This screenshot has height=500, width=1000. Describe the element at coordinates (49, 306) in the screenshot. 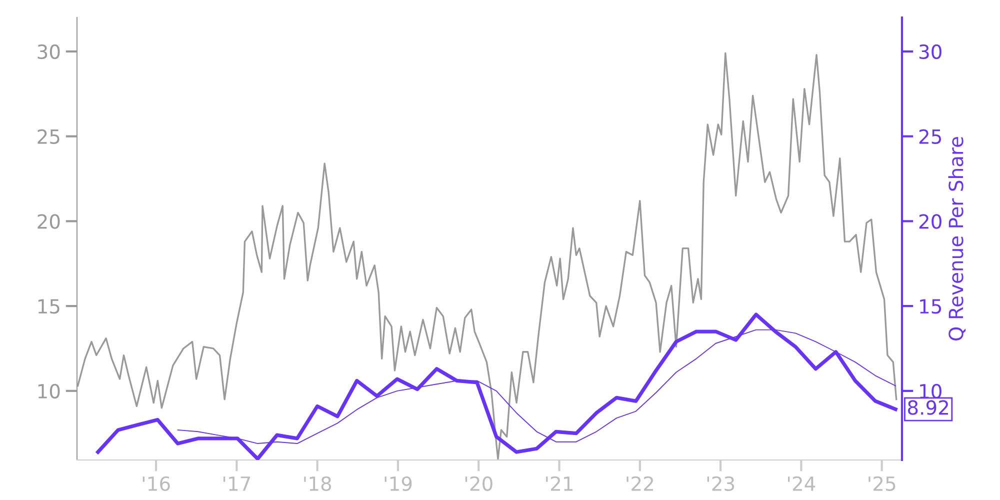

I see `y-tick-label: 15` at that location.